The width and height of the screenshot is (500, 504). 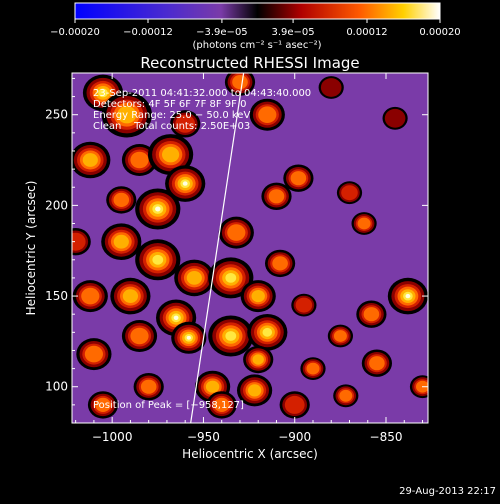 I want to click on x-tick-label: −950, so click(x=203, y=437).